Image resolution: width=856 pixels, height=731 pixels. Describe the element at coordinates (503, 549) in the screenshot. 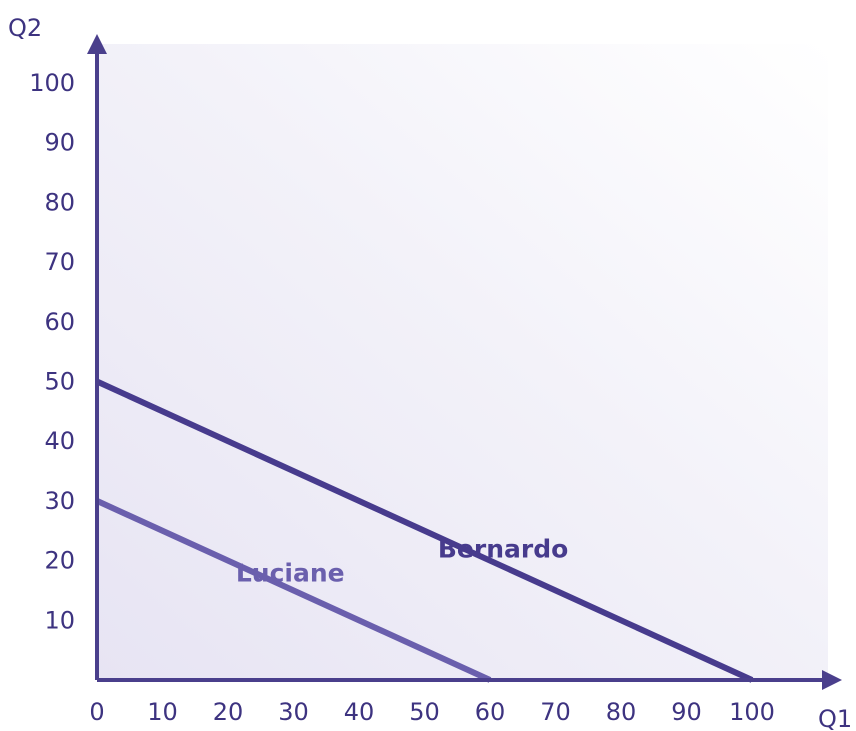

I see `series-label-bernardo: Bernardo` at that location.